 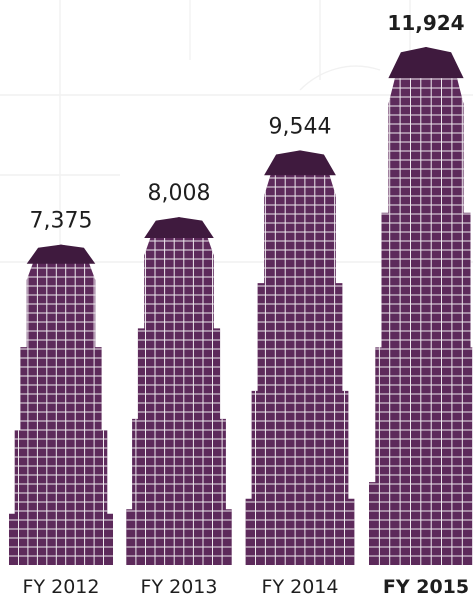 I want to click on bar-fy-2013, so click(x=179, y=391).